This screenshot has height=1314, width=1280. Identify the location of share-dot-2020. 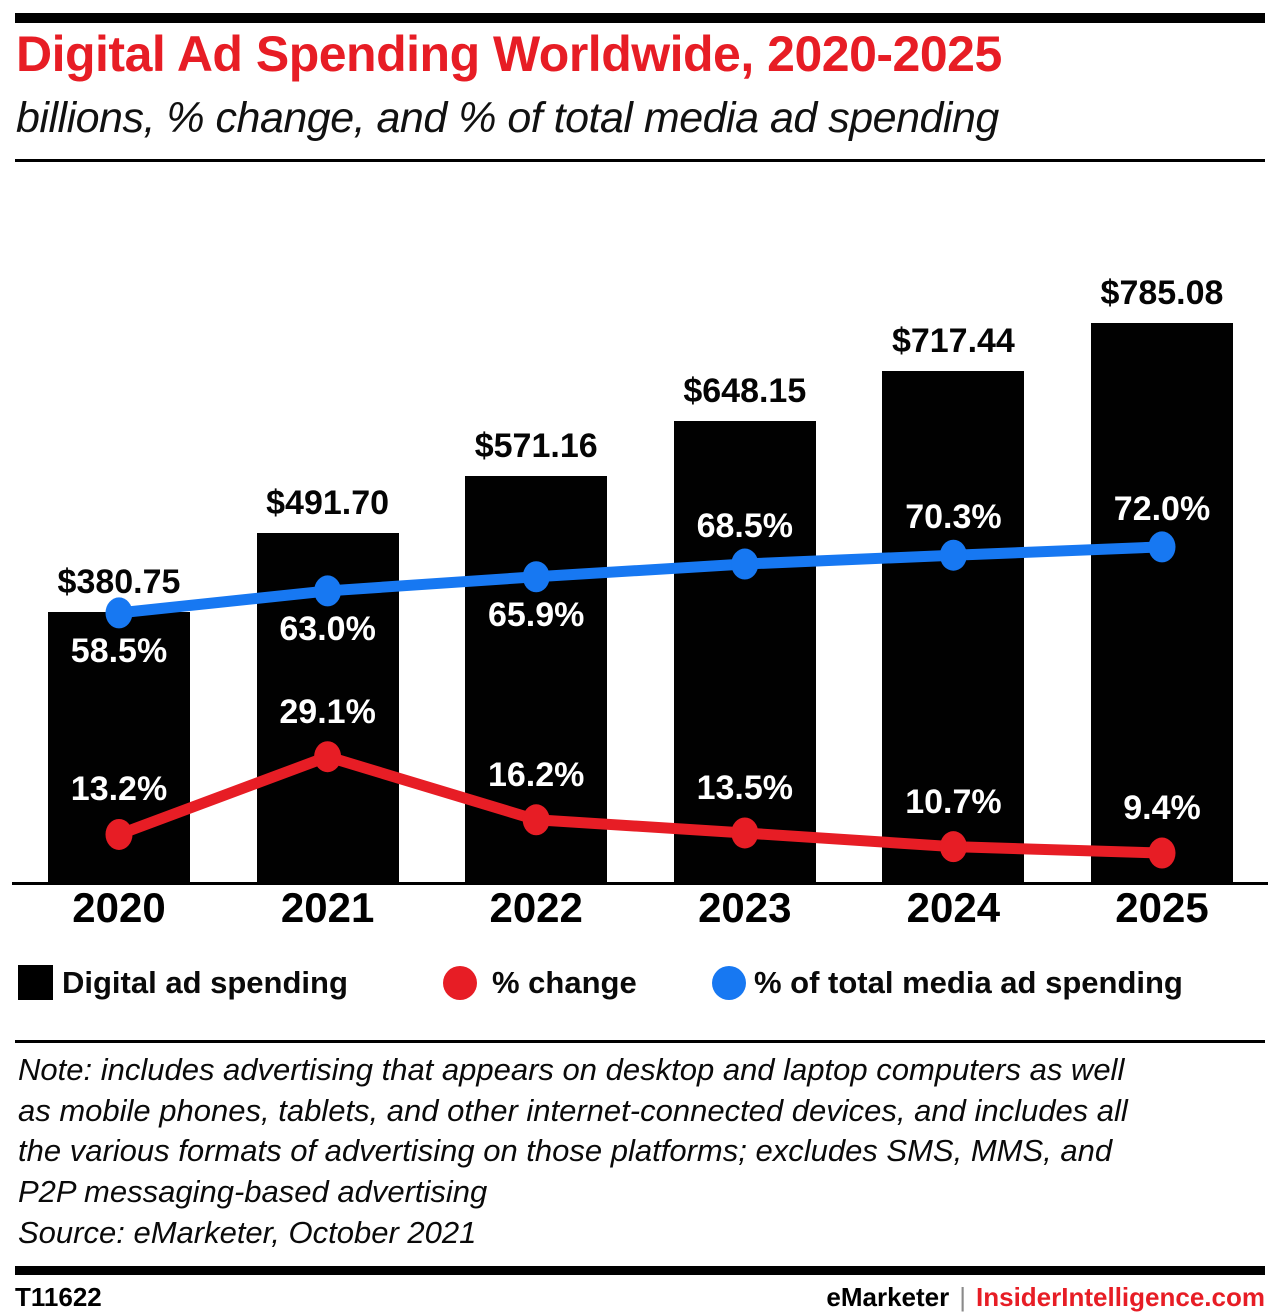
(119, 613).